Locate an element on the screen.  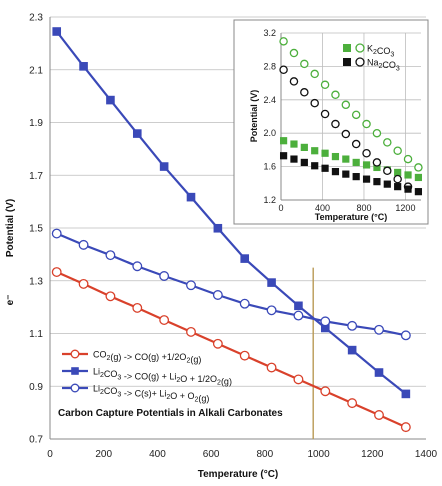
legend-label: Li2CO3 -> CO(g) + Li2O + 1/2O2(g) is located at coordinates (162, 377).